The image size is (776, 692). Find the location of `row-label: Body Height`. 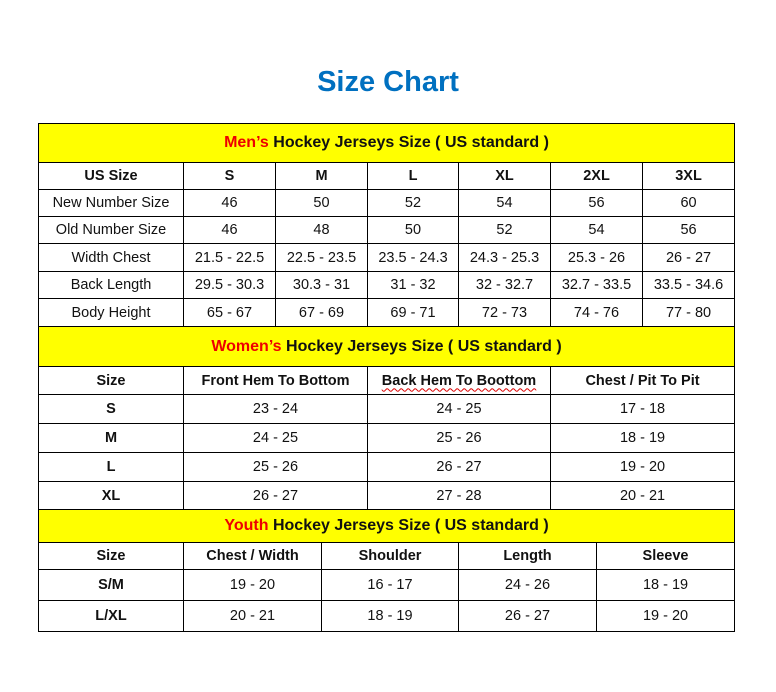

row-label: Body Height is located at coordinates (111, 312).